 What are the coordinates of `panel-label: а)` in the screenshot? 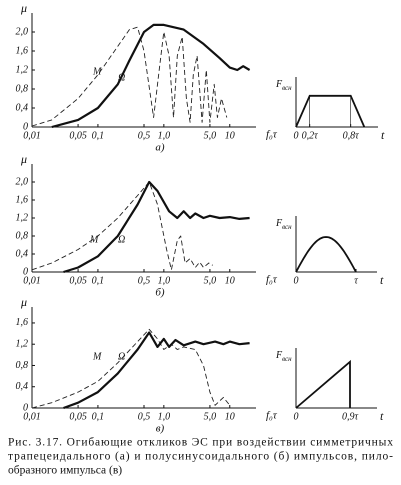 It's located at (160, 148).